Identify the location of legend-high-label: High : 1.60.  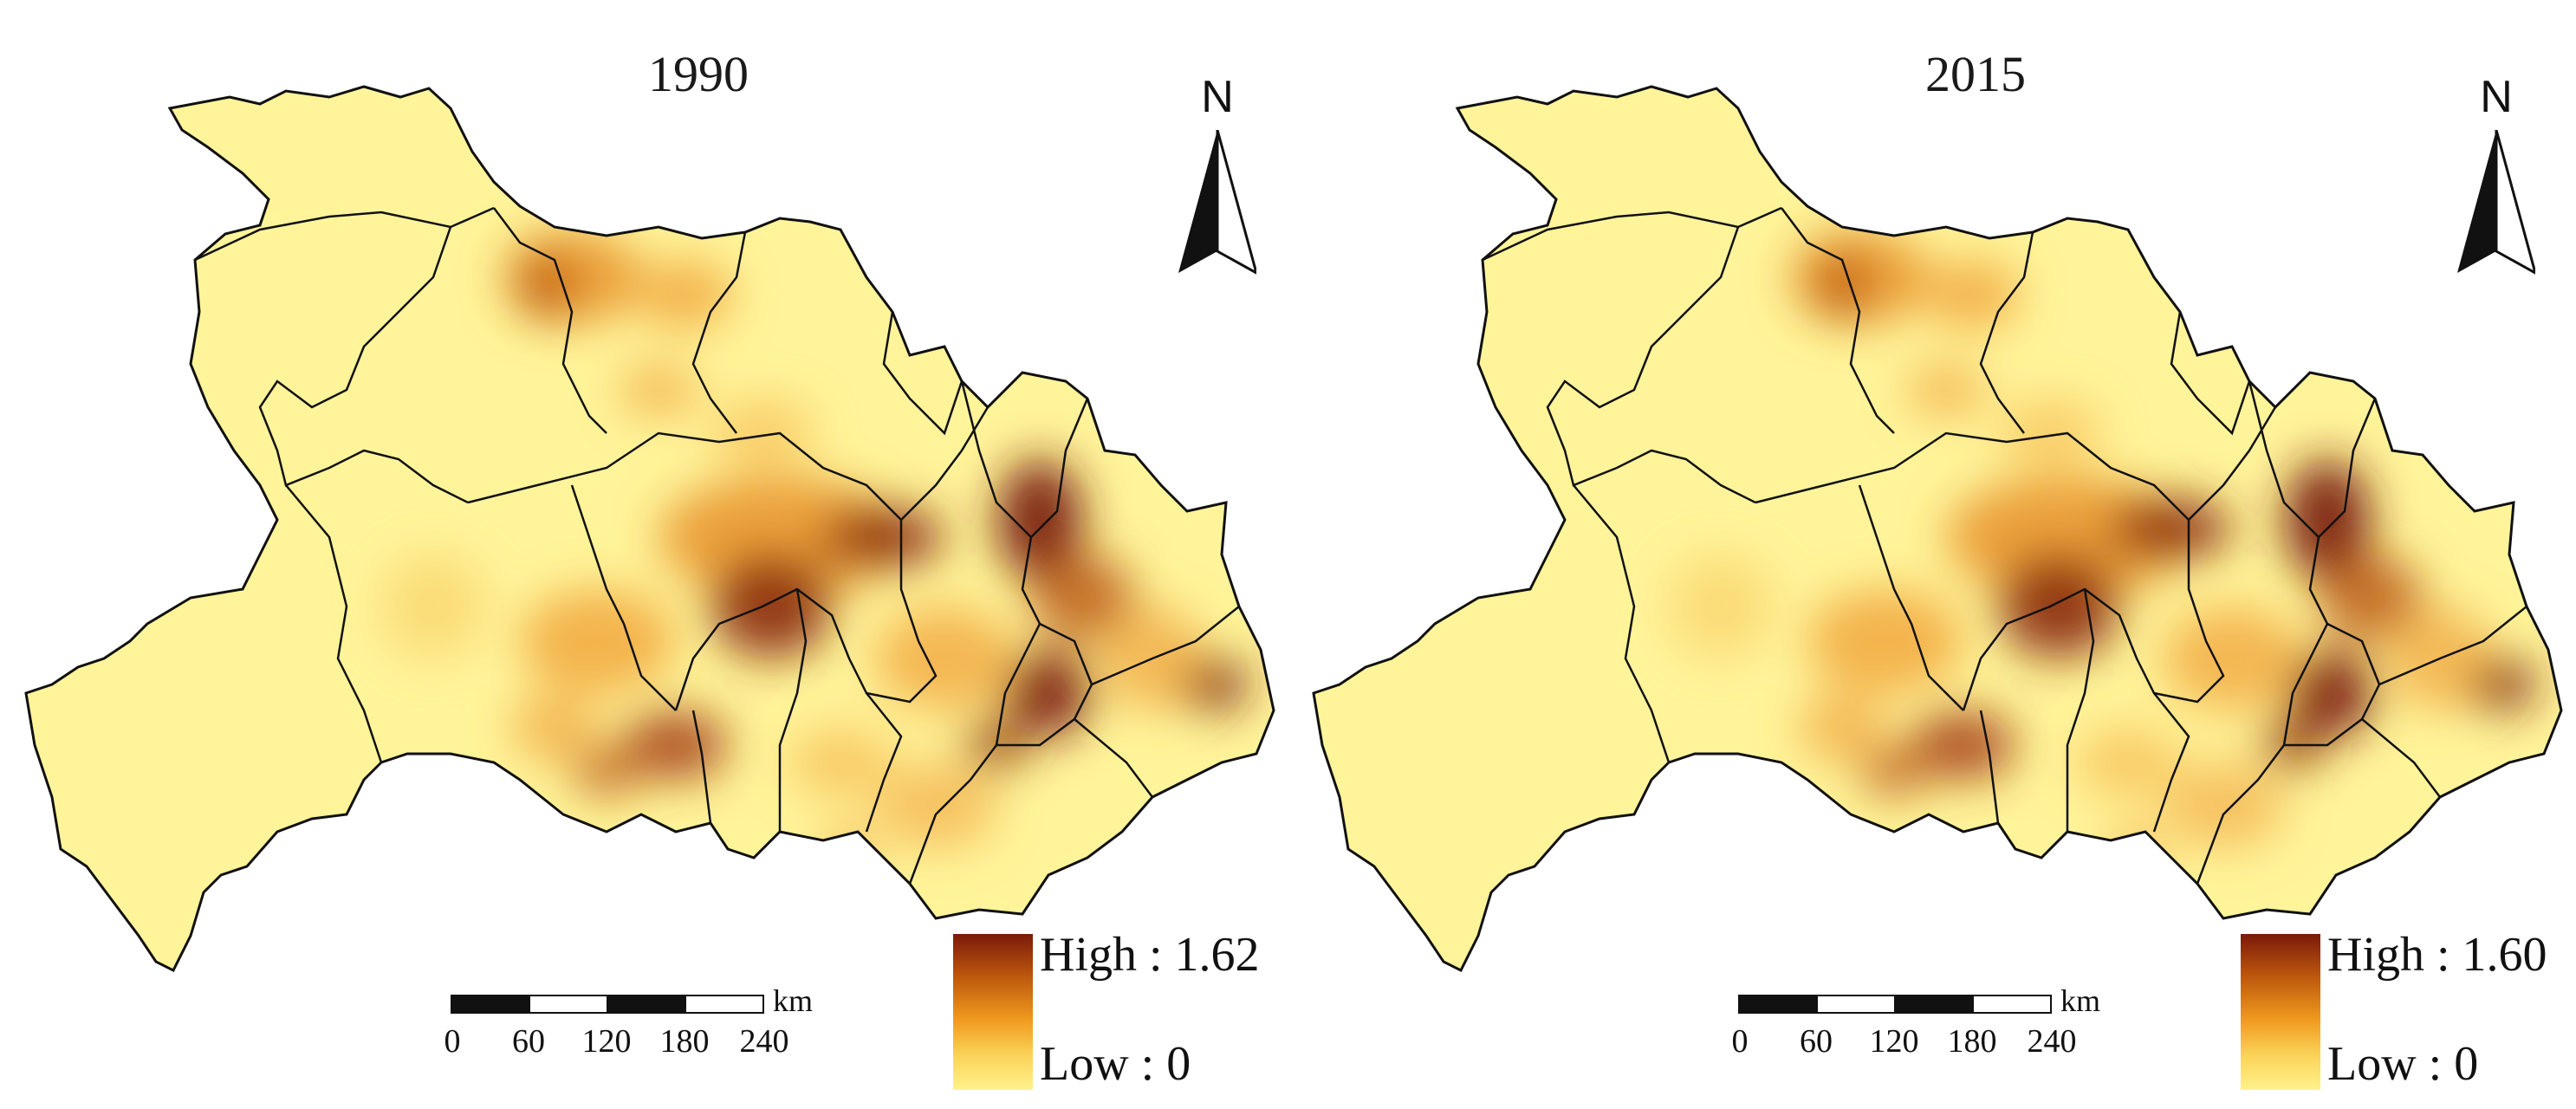
(2437, 955).